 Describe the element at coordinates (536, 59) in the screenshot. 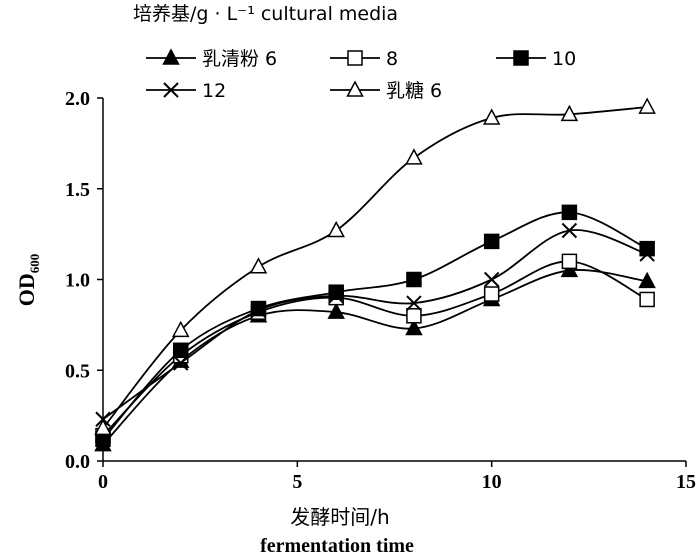

I see `legend-item: 10` at that location.